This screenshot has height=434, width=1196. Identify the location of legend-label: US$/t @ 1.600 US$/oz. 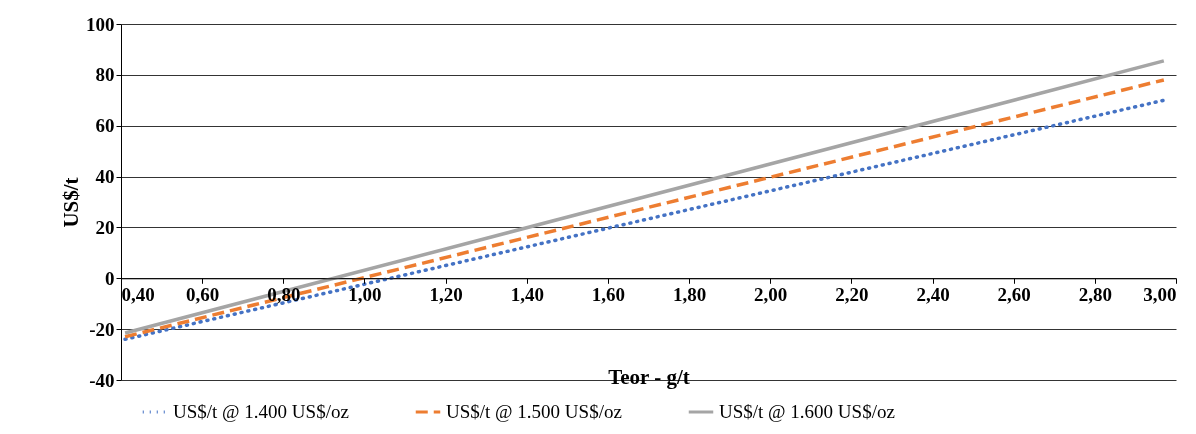
(807, 411).